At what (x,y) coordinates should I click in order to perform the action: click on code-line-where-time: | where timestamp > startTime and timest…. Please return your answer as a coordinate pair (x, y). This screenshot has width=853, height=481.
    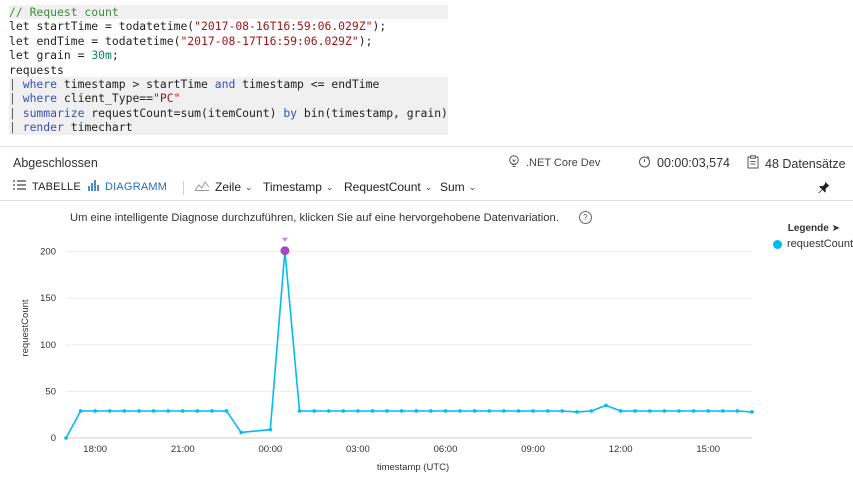
    Looking at the image, I should click on (228, 84).